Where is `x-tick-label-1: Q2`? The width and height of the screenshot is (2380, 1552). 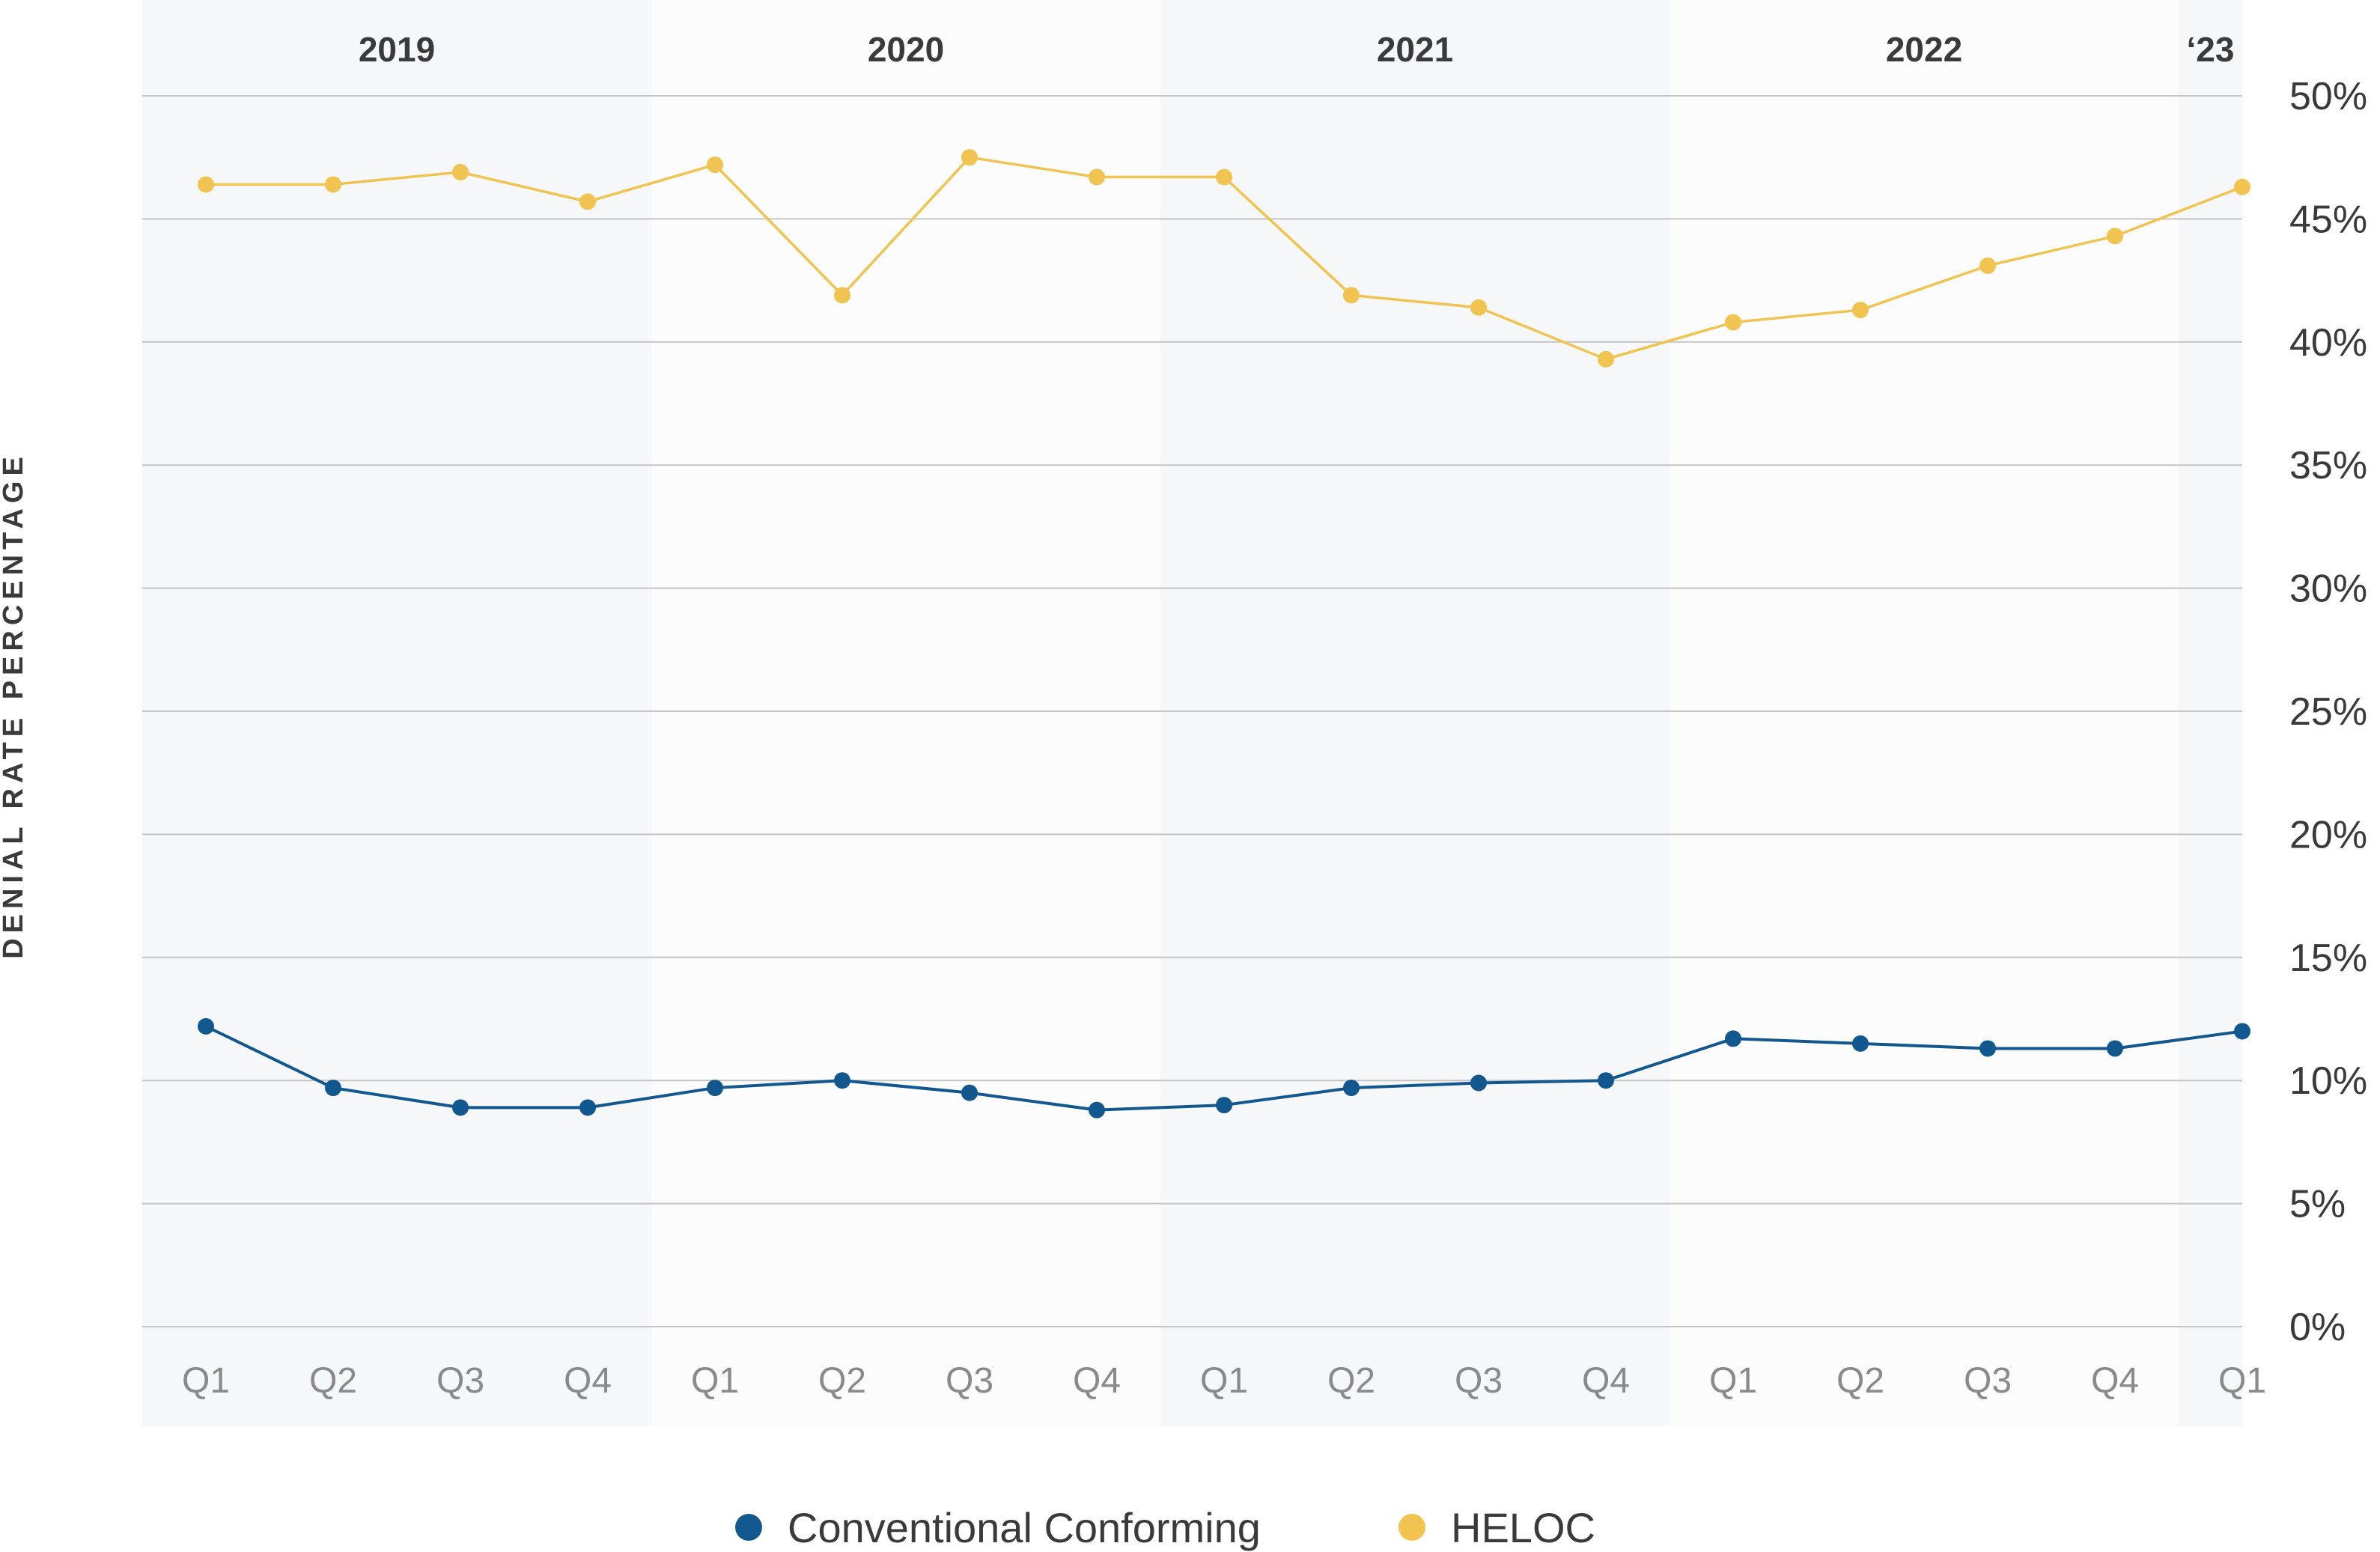
x-tick-label-1: Q2 is located at coordinates (333, 1381).